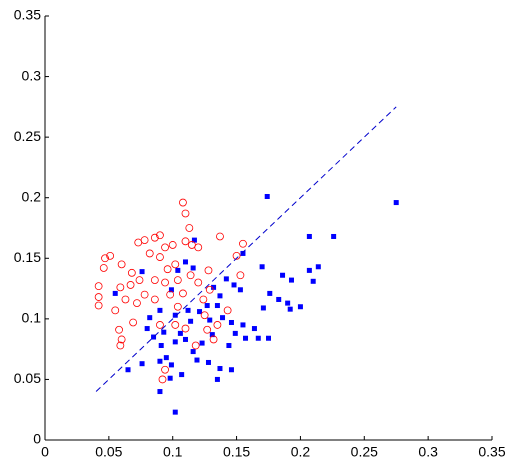  What do you see at coordinates (32, 75) in the screenshot?
I see `y-tick-label: 0.3` at bounding box center [32, 75].